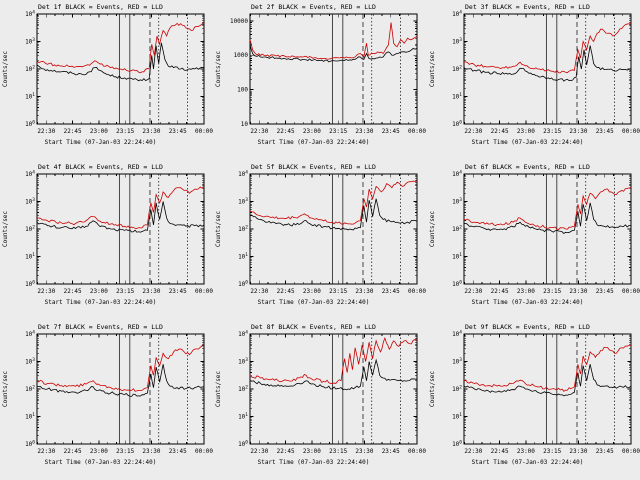 The height and width of the screenshot is (480, 640). Describe the element at coordinates (527, 327) in the screenshot. I see `plot-title: Det 9f BLACK = Events, RED = LLD` at that location.